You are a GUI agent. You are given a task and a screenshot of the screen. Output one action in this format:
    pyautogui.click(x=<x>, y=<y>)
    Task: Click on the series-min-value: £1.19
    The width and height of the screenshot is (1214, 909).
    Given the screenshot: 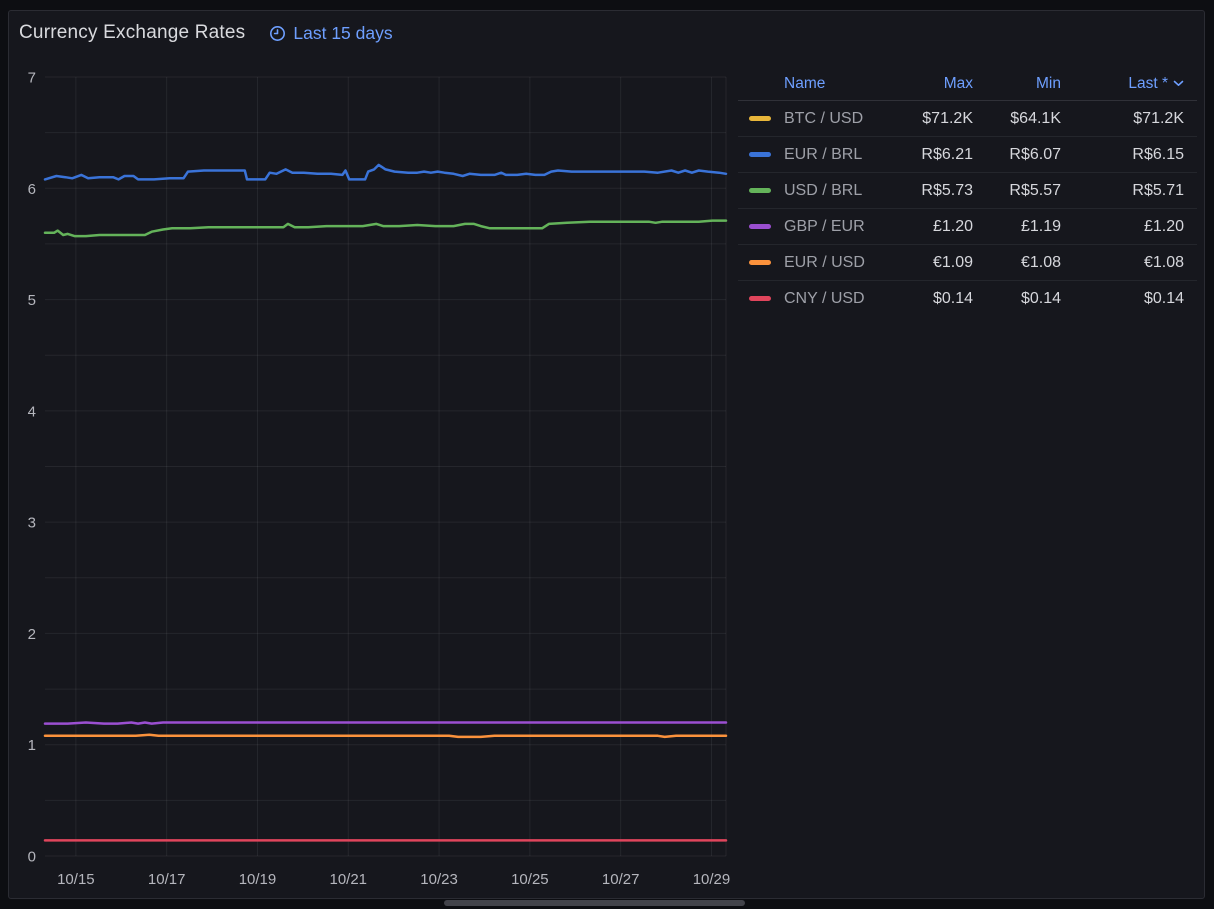 What is the action you would take?
    pyautogui.click(x=1040, y=226)
    